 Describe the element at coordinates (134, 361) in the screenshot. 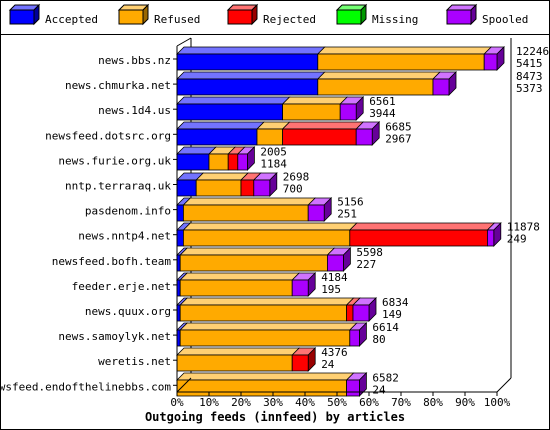

I see `category-label-12: weretis.net` at that location.